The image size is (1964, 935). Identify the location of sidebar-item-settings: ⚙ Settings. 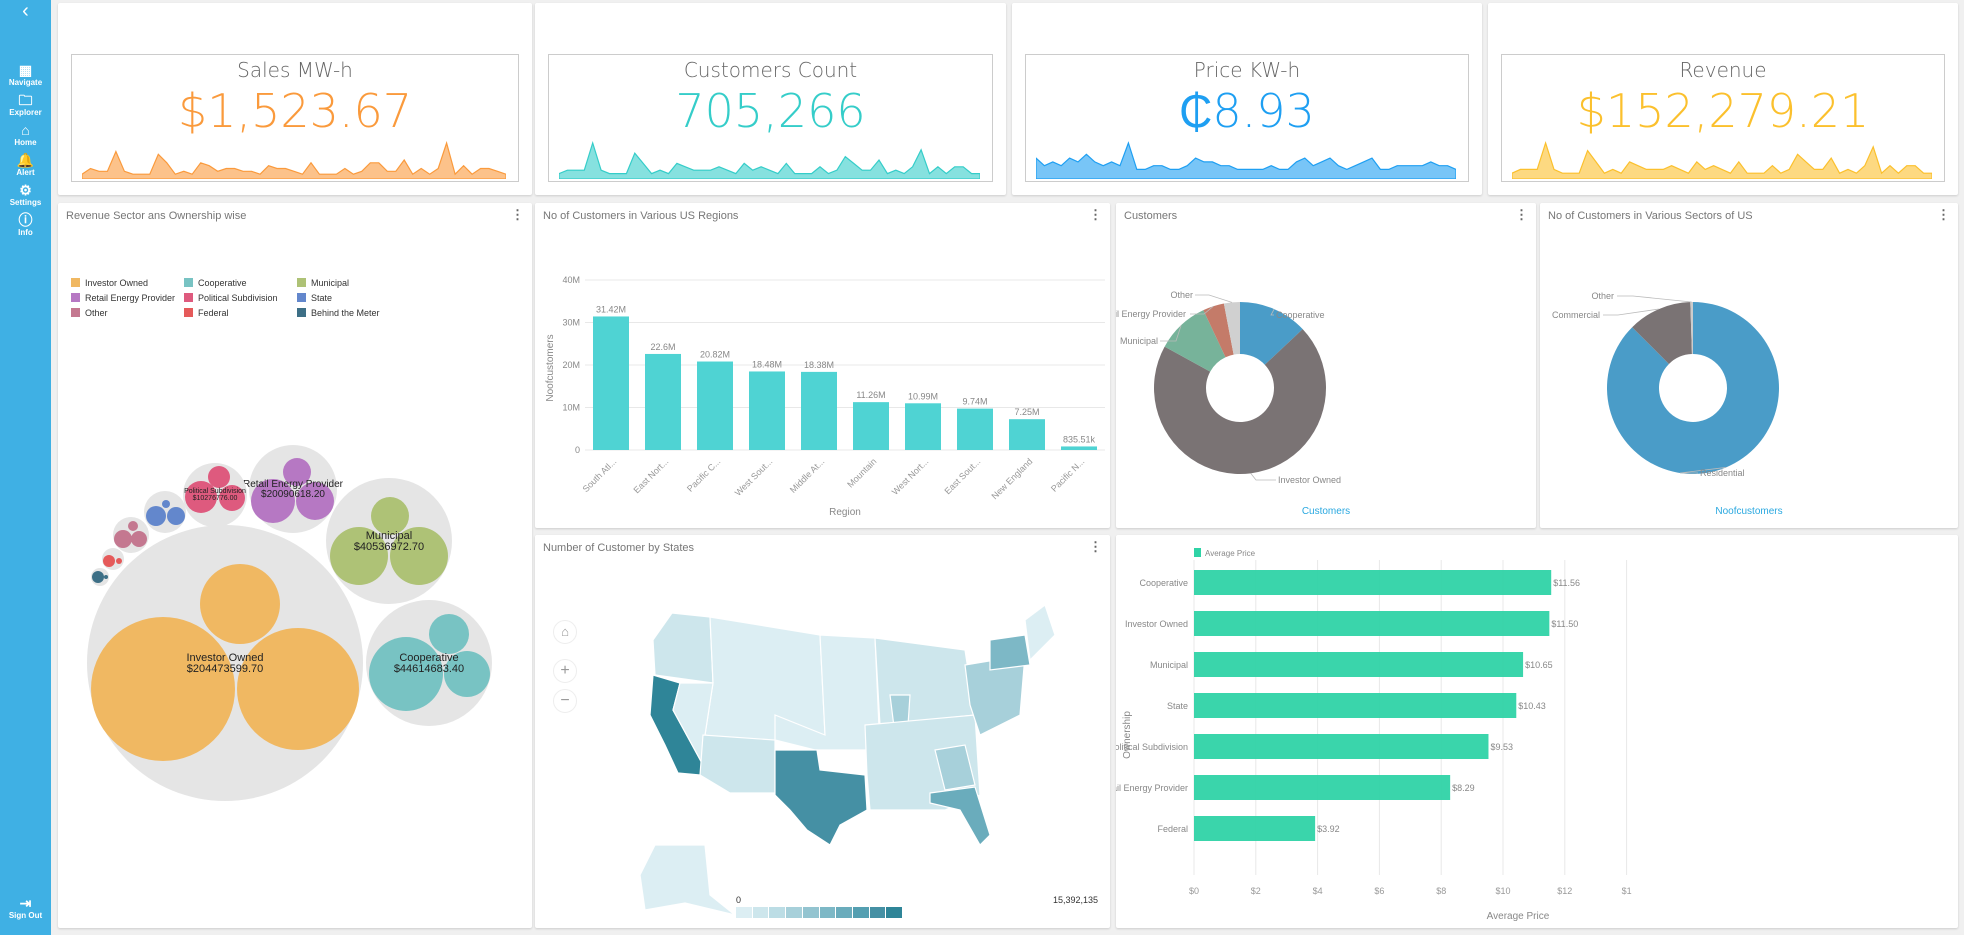
(25, 194).